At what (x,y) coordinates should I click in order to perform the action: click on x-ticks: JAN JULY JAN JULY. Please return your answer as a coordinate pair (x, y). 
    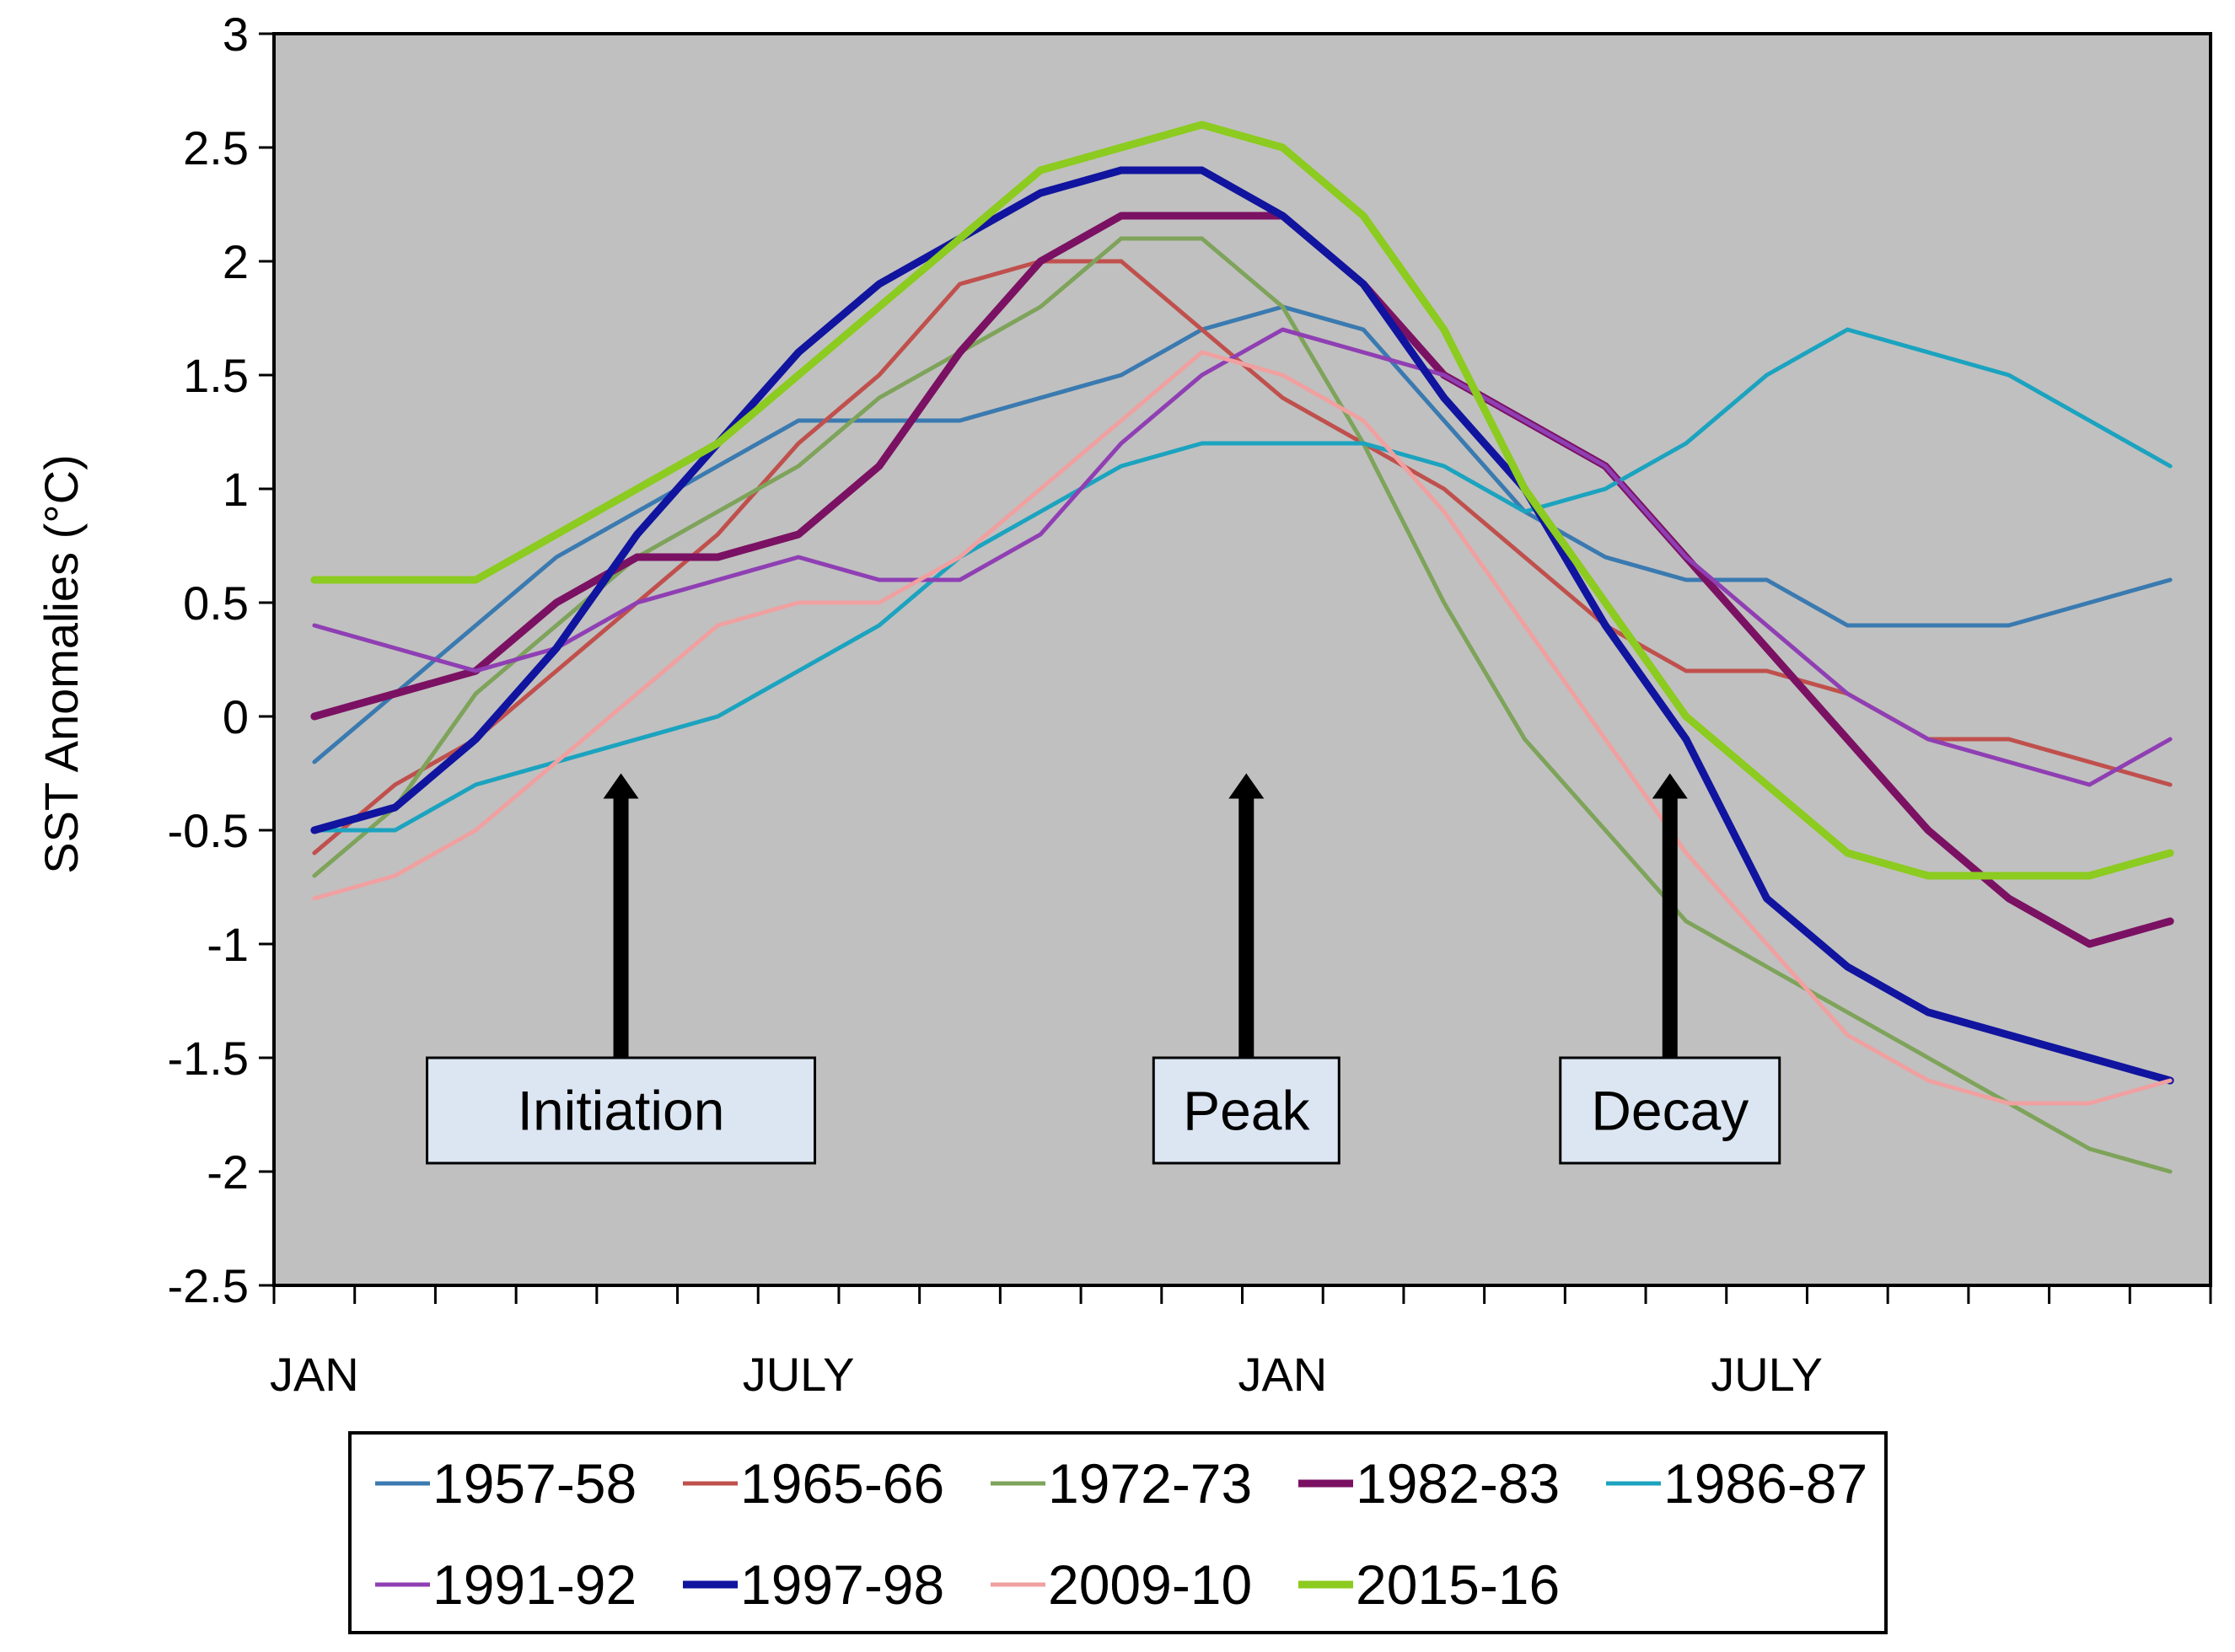
    Looking at the image, I should click on (1241, 1343).